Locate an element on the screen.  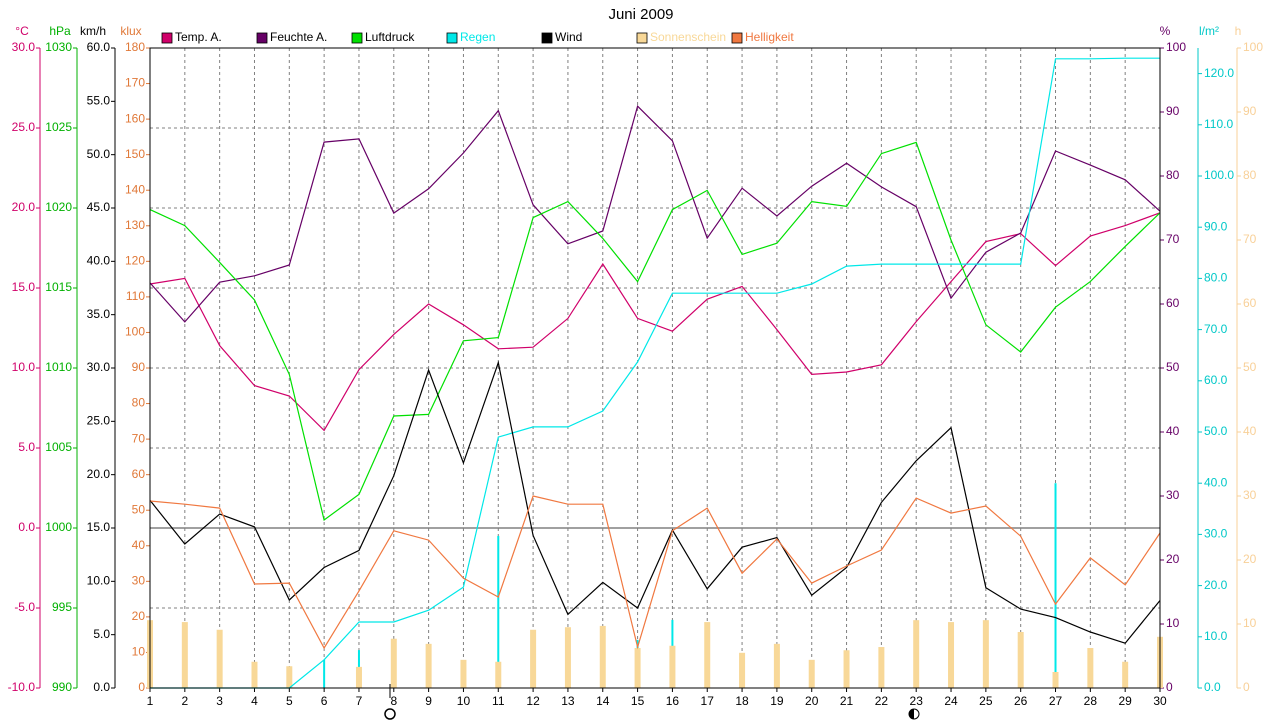
y-tick-label: 55.0 is located at coordinates (99, 101).